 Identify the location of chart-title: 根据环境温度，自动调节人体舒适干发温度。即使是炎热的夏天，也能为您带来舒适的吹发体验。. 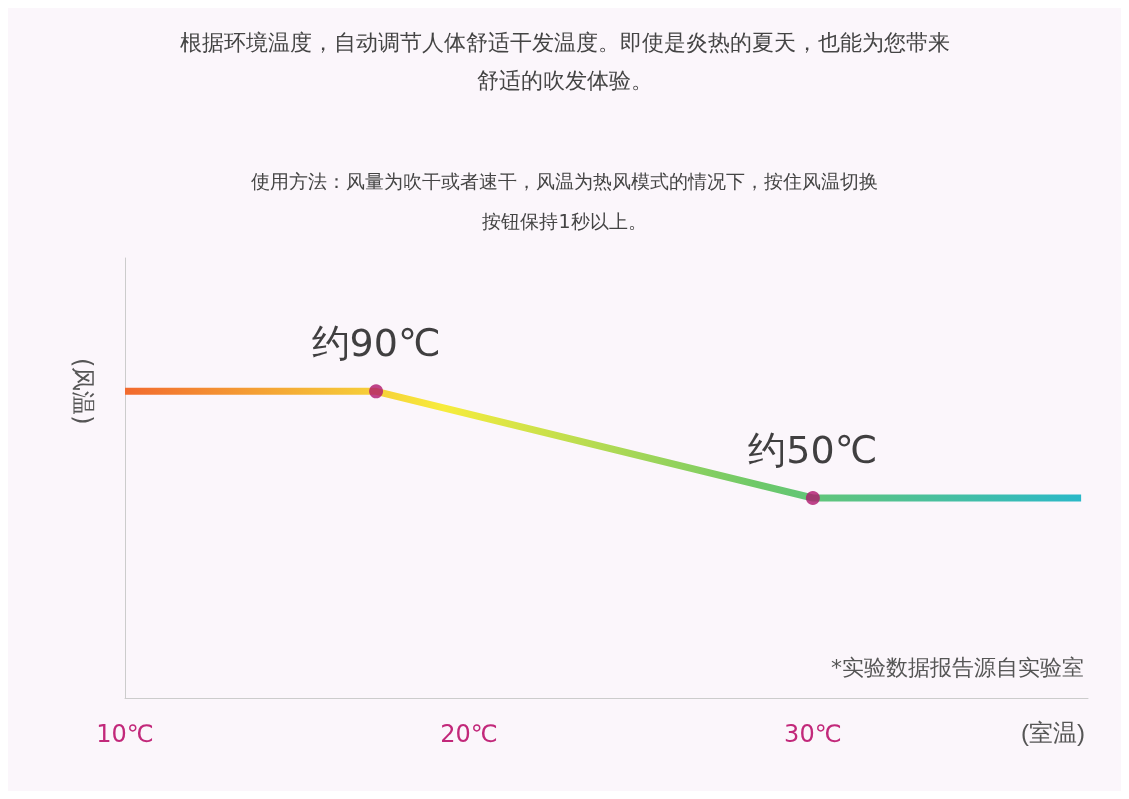
(564, 61).